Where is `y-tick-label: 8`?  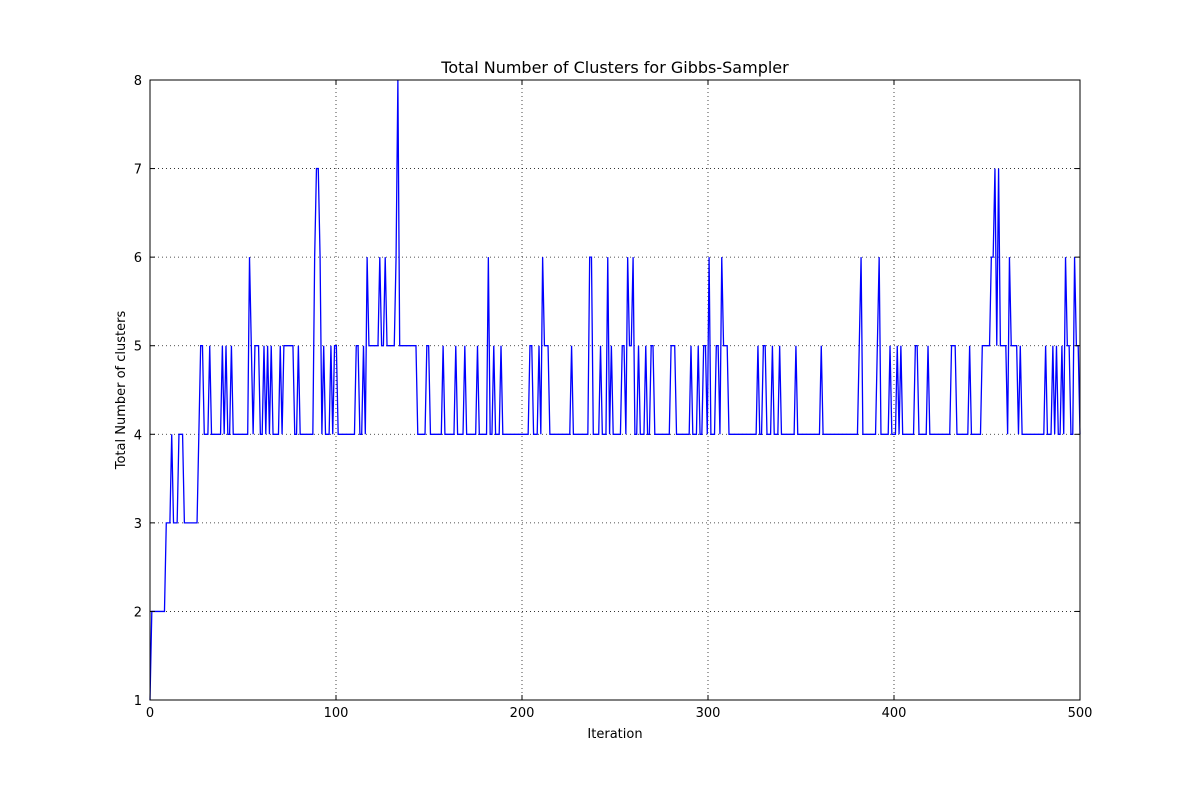 y-tick-label: 8 is located at coordinates (138, 81).